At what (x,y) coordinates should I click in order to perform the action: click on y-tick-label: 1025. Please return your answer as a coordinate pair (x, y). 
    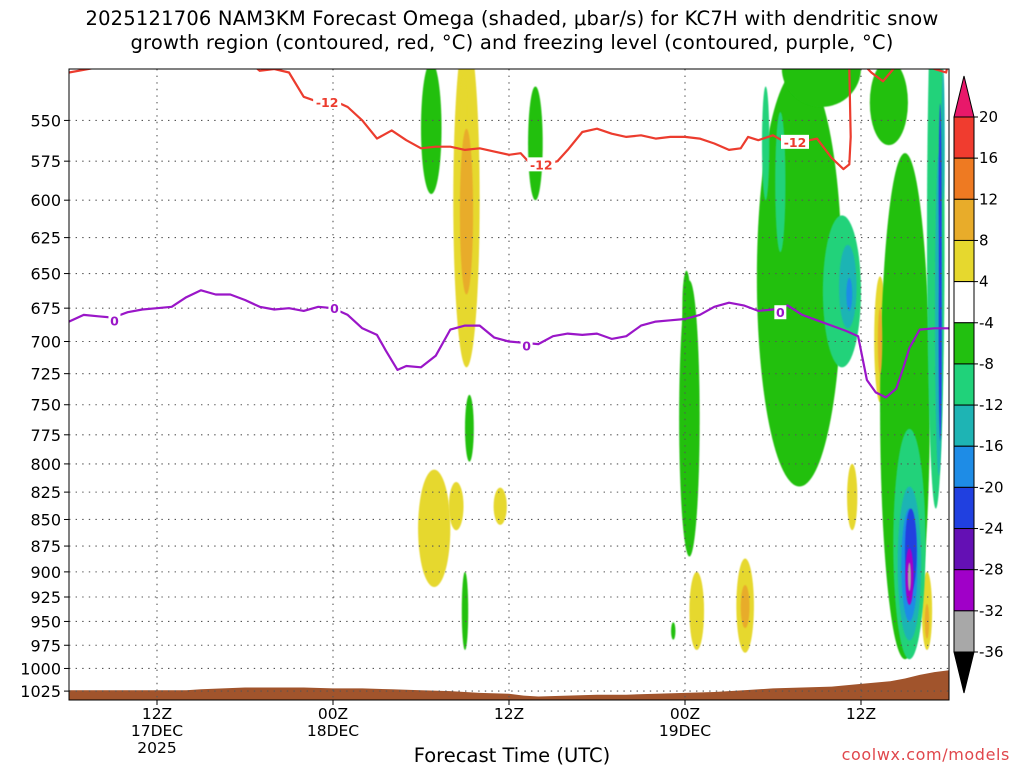
    Looking at the image, I should click on (40, 691).